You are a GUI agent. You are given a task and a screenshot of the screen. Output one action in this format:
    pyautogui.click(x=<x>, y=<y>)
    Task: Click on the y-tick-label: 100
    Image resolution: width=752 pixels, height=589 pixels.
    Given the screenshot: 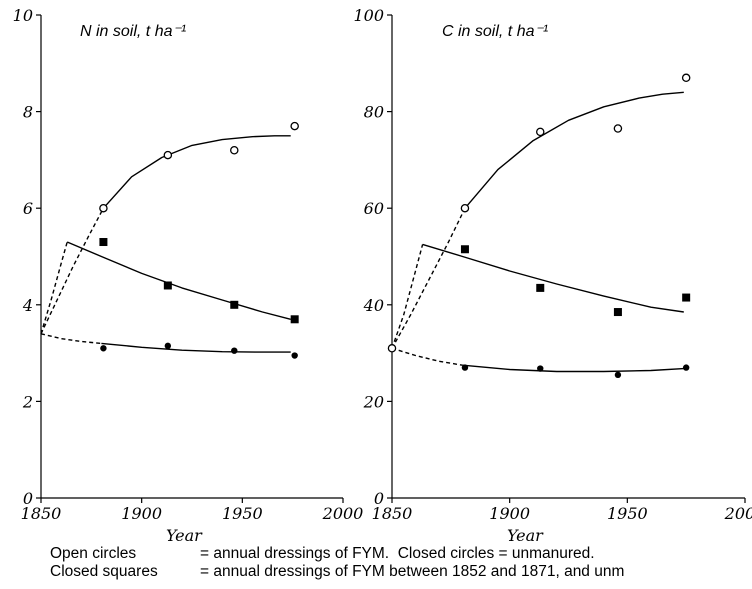 What is the action you would take?
    pyautogui.click(x=368, y=15)
    